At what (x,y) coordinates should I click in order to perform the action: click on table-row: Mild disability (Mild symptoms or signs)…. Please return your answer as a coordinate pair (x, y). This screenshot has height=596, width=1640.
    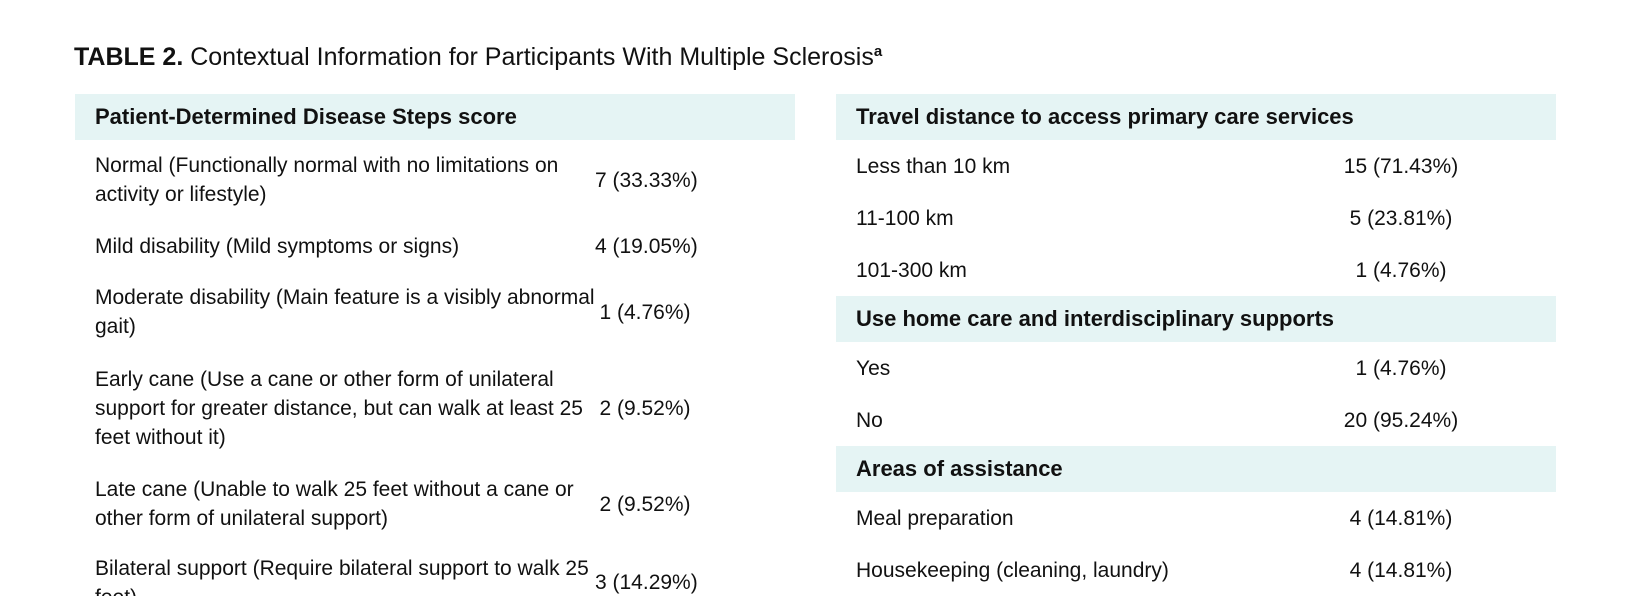
    Looking at the image, I should click on (435, 246).